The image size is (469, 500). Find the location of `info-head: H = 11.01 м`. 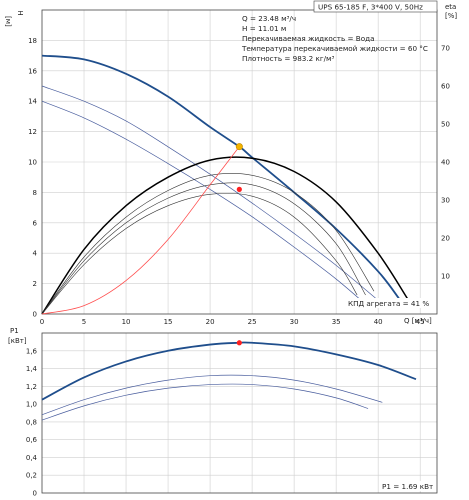

info-head: H = 11.01 м is located at coordinates (264, 28).